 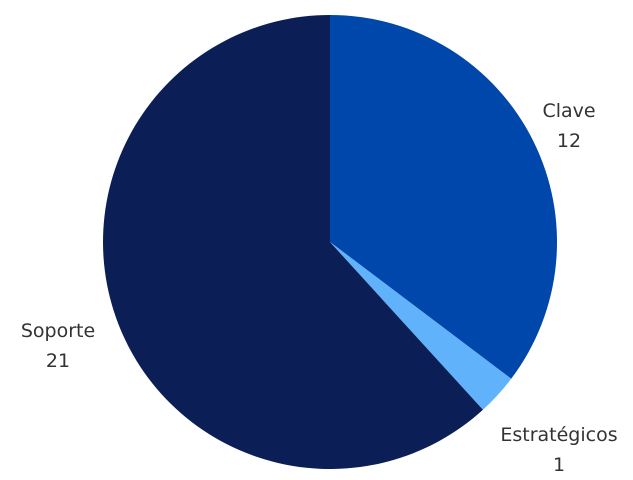 I want to click on slice-label-clave: Clave 12, so click(x=569, y=126).